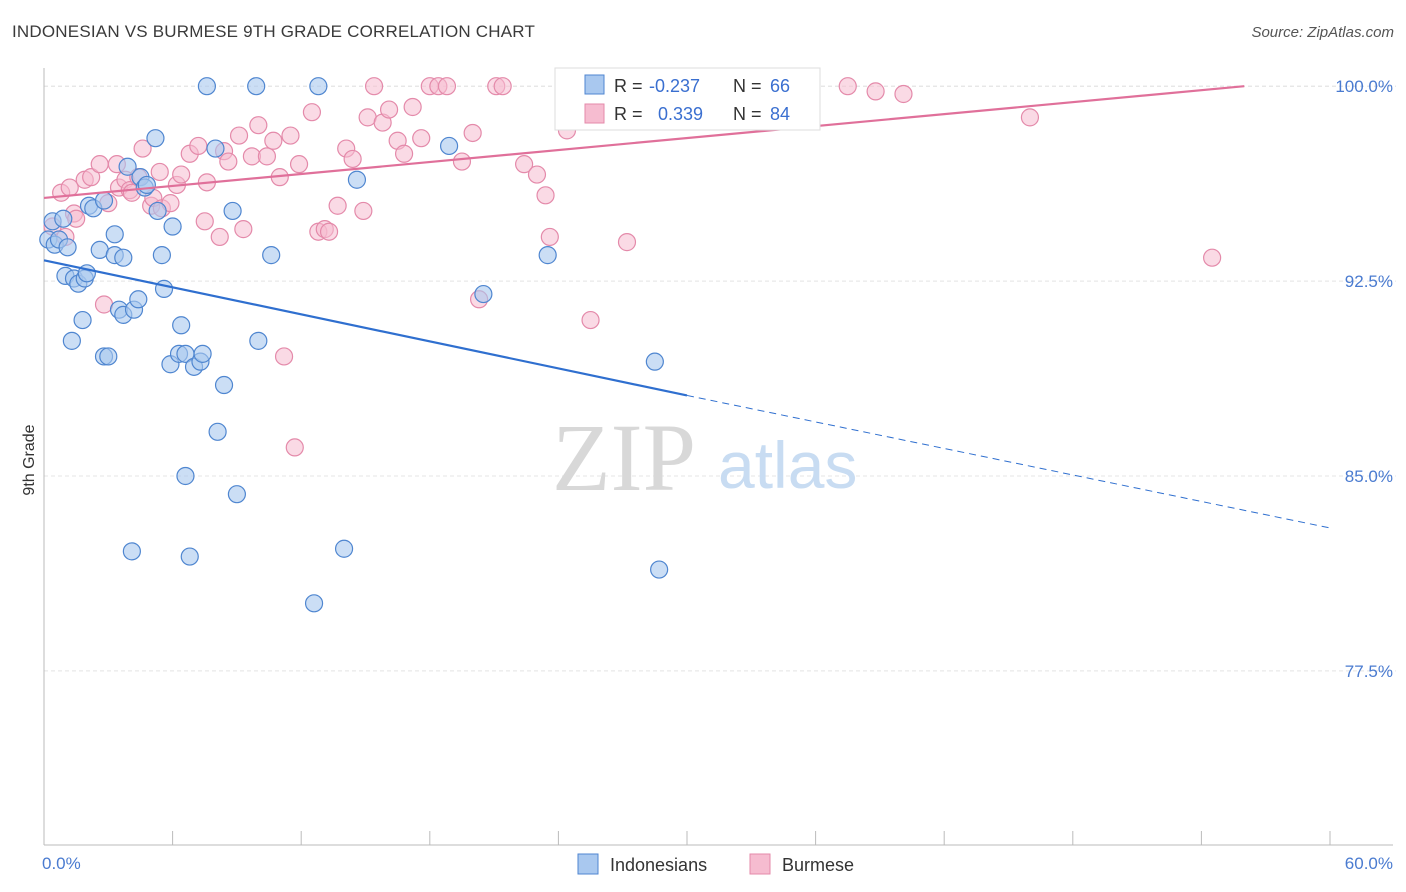  What do you see at coordinates (780, 86) in the screenshot?
I see `n-value: 66` at bounding box center [780, 86].